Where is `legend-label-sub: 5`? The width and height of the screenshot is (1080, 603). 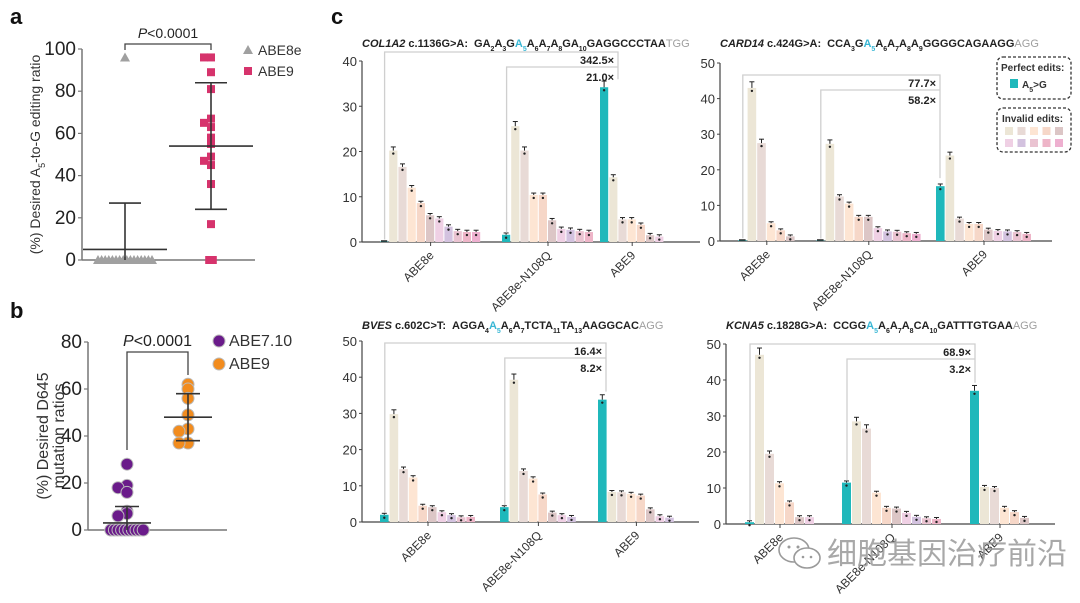 legend-label-sub: 5 is located at coordinates (1031, 90).